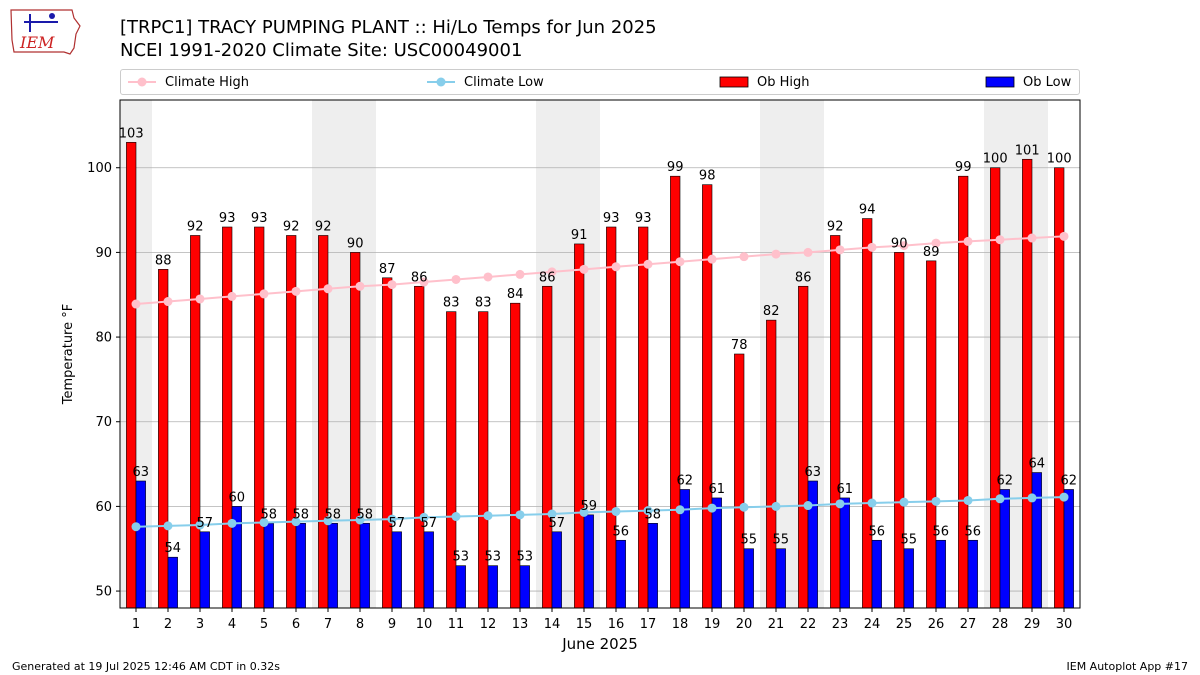 The image size is (1200, 675). Describe the element at coordinates (680, 624) in the screenshot. I see `x-tick-label: 18` at that location.